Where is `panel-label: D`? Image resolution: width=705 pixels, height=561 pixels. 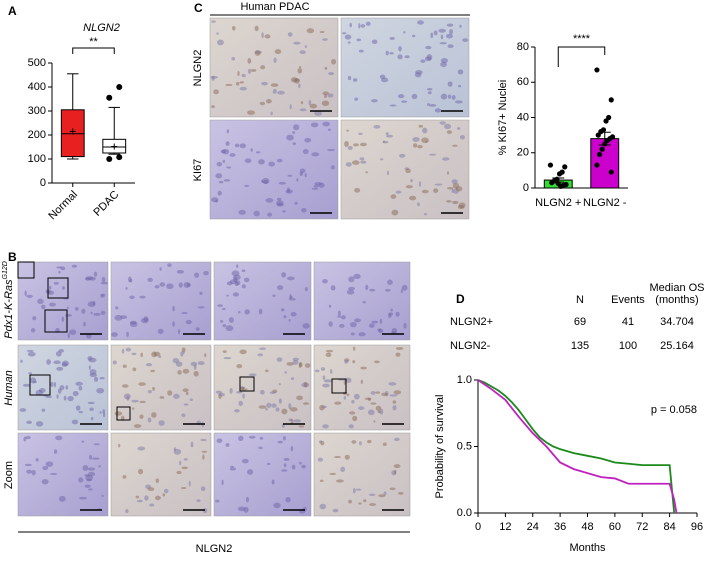 panel-label: D is located at coordinates (460, 299).